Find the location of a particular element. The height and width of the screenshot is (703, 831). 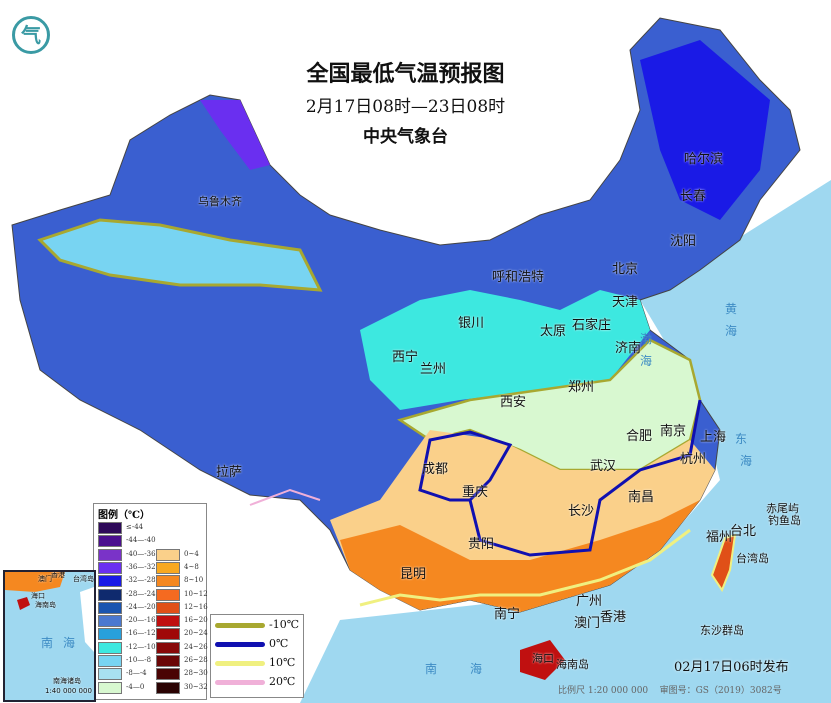

hainan-island is located at coordinates (542, 660).